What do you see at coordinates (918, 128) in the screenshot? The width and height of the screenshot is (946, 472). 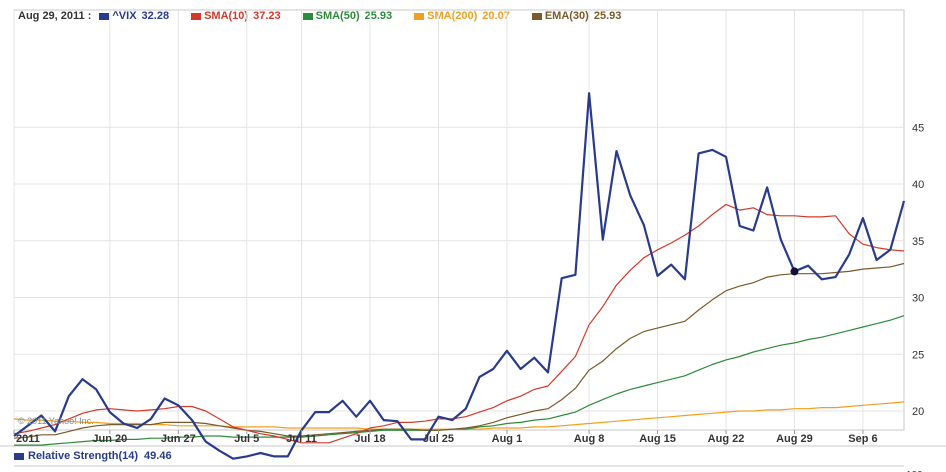 I see `y-tick-label: 45` at bounding box center [918, 128].